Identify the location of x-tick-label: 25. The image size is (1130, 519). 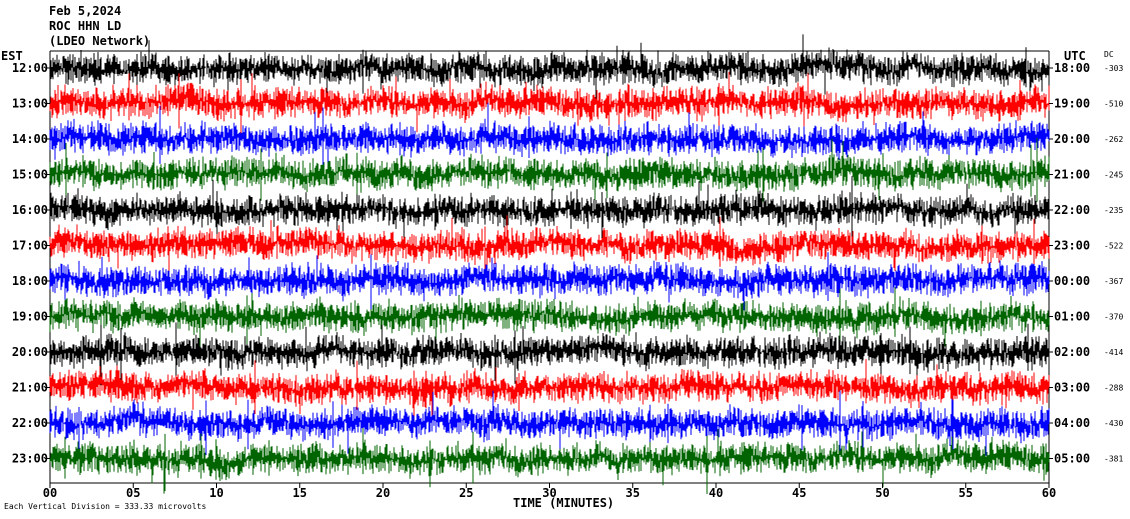
(466, 493).